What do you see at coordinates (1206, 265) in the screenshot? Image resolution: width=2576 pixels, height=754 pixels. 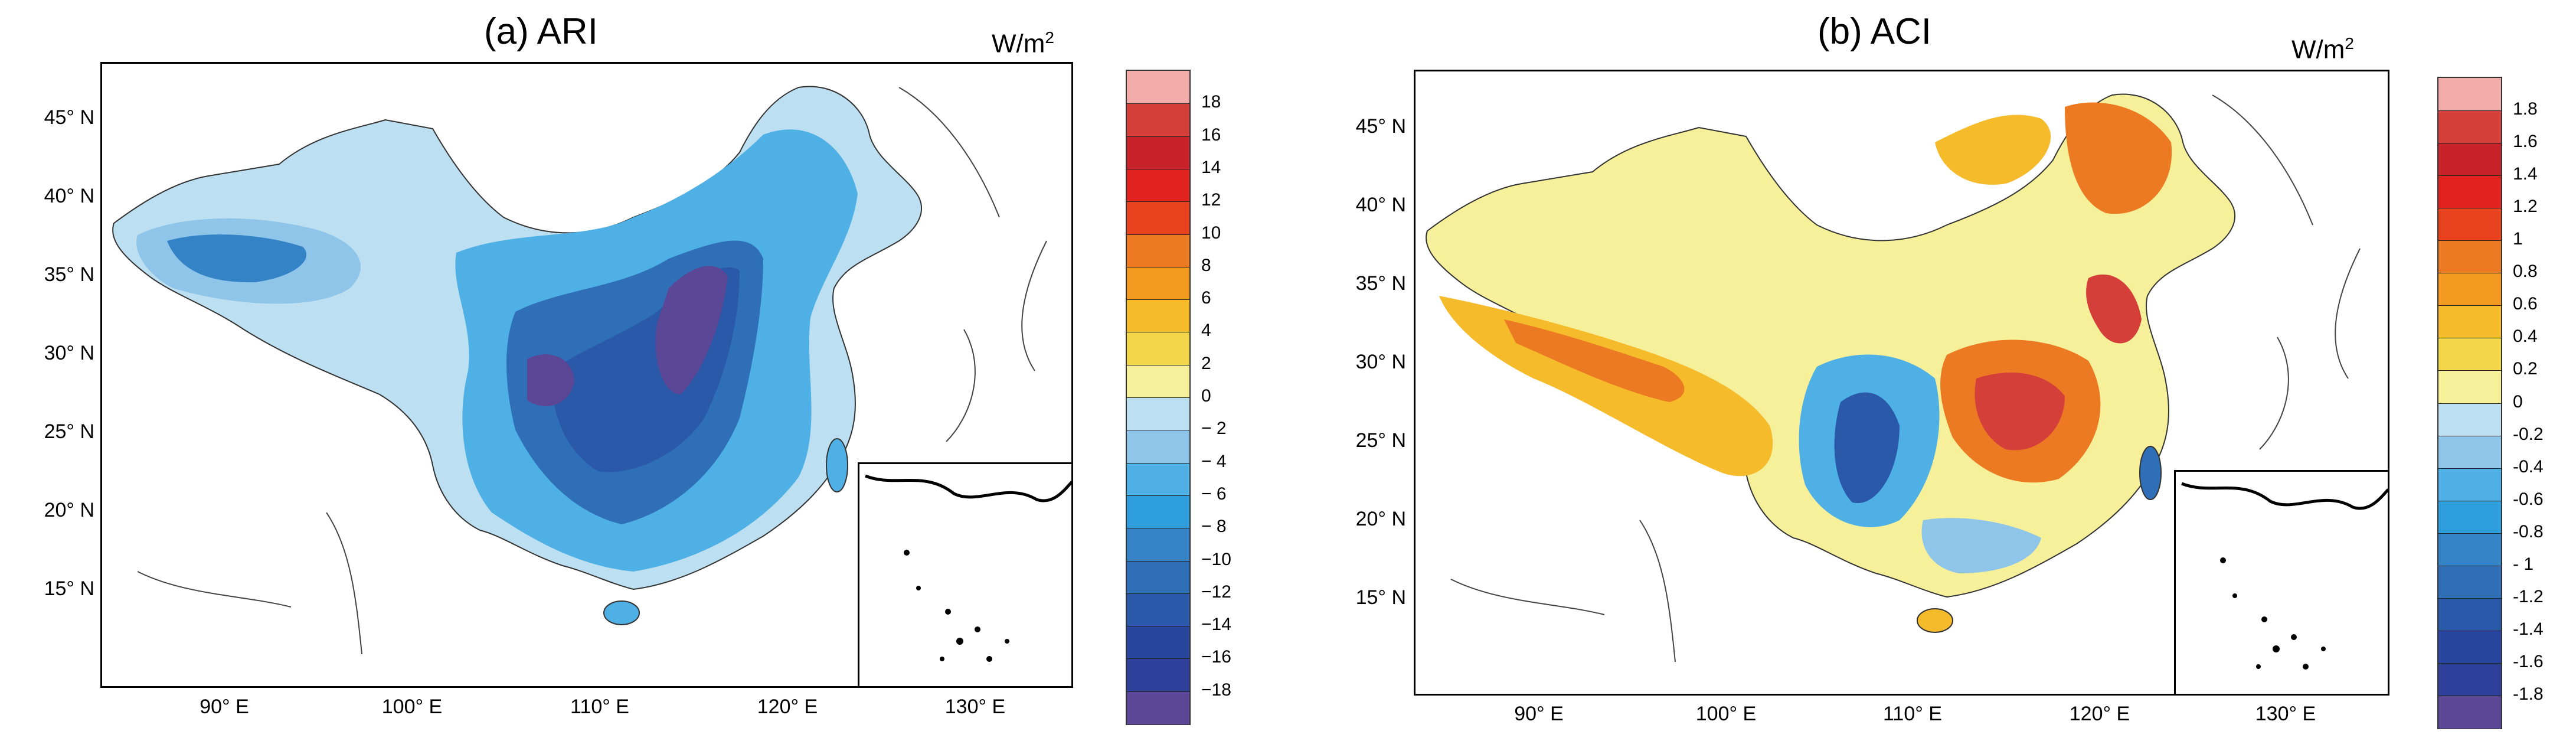 I see `colorbar-label: 8` at bounding box center [1206, 265].